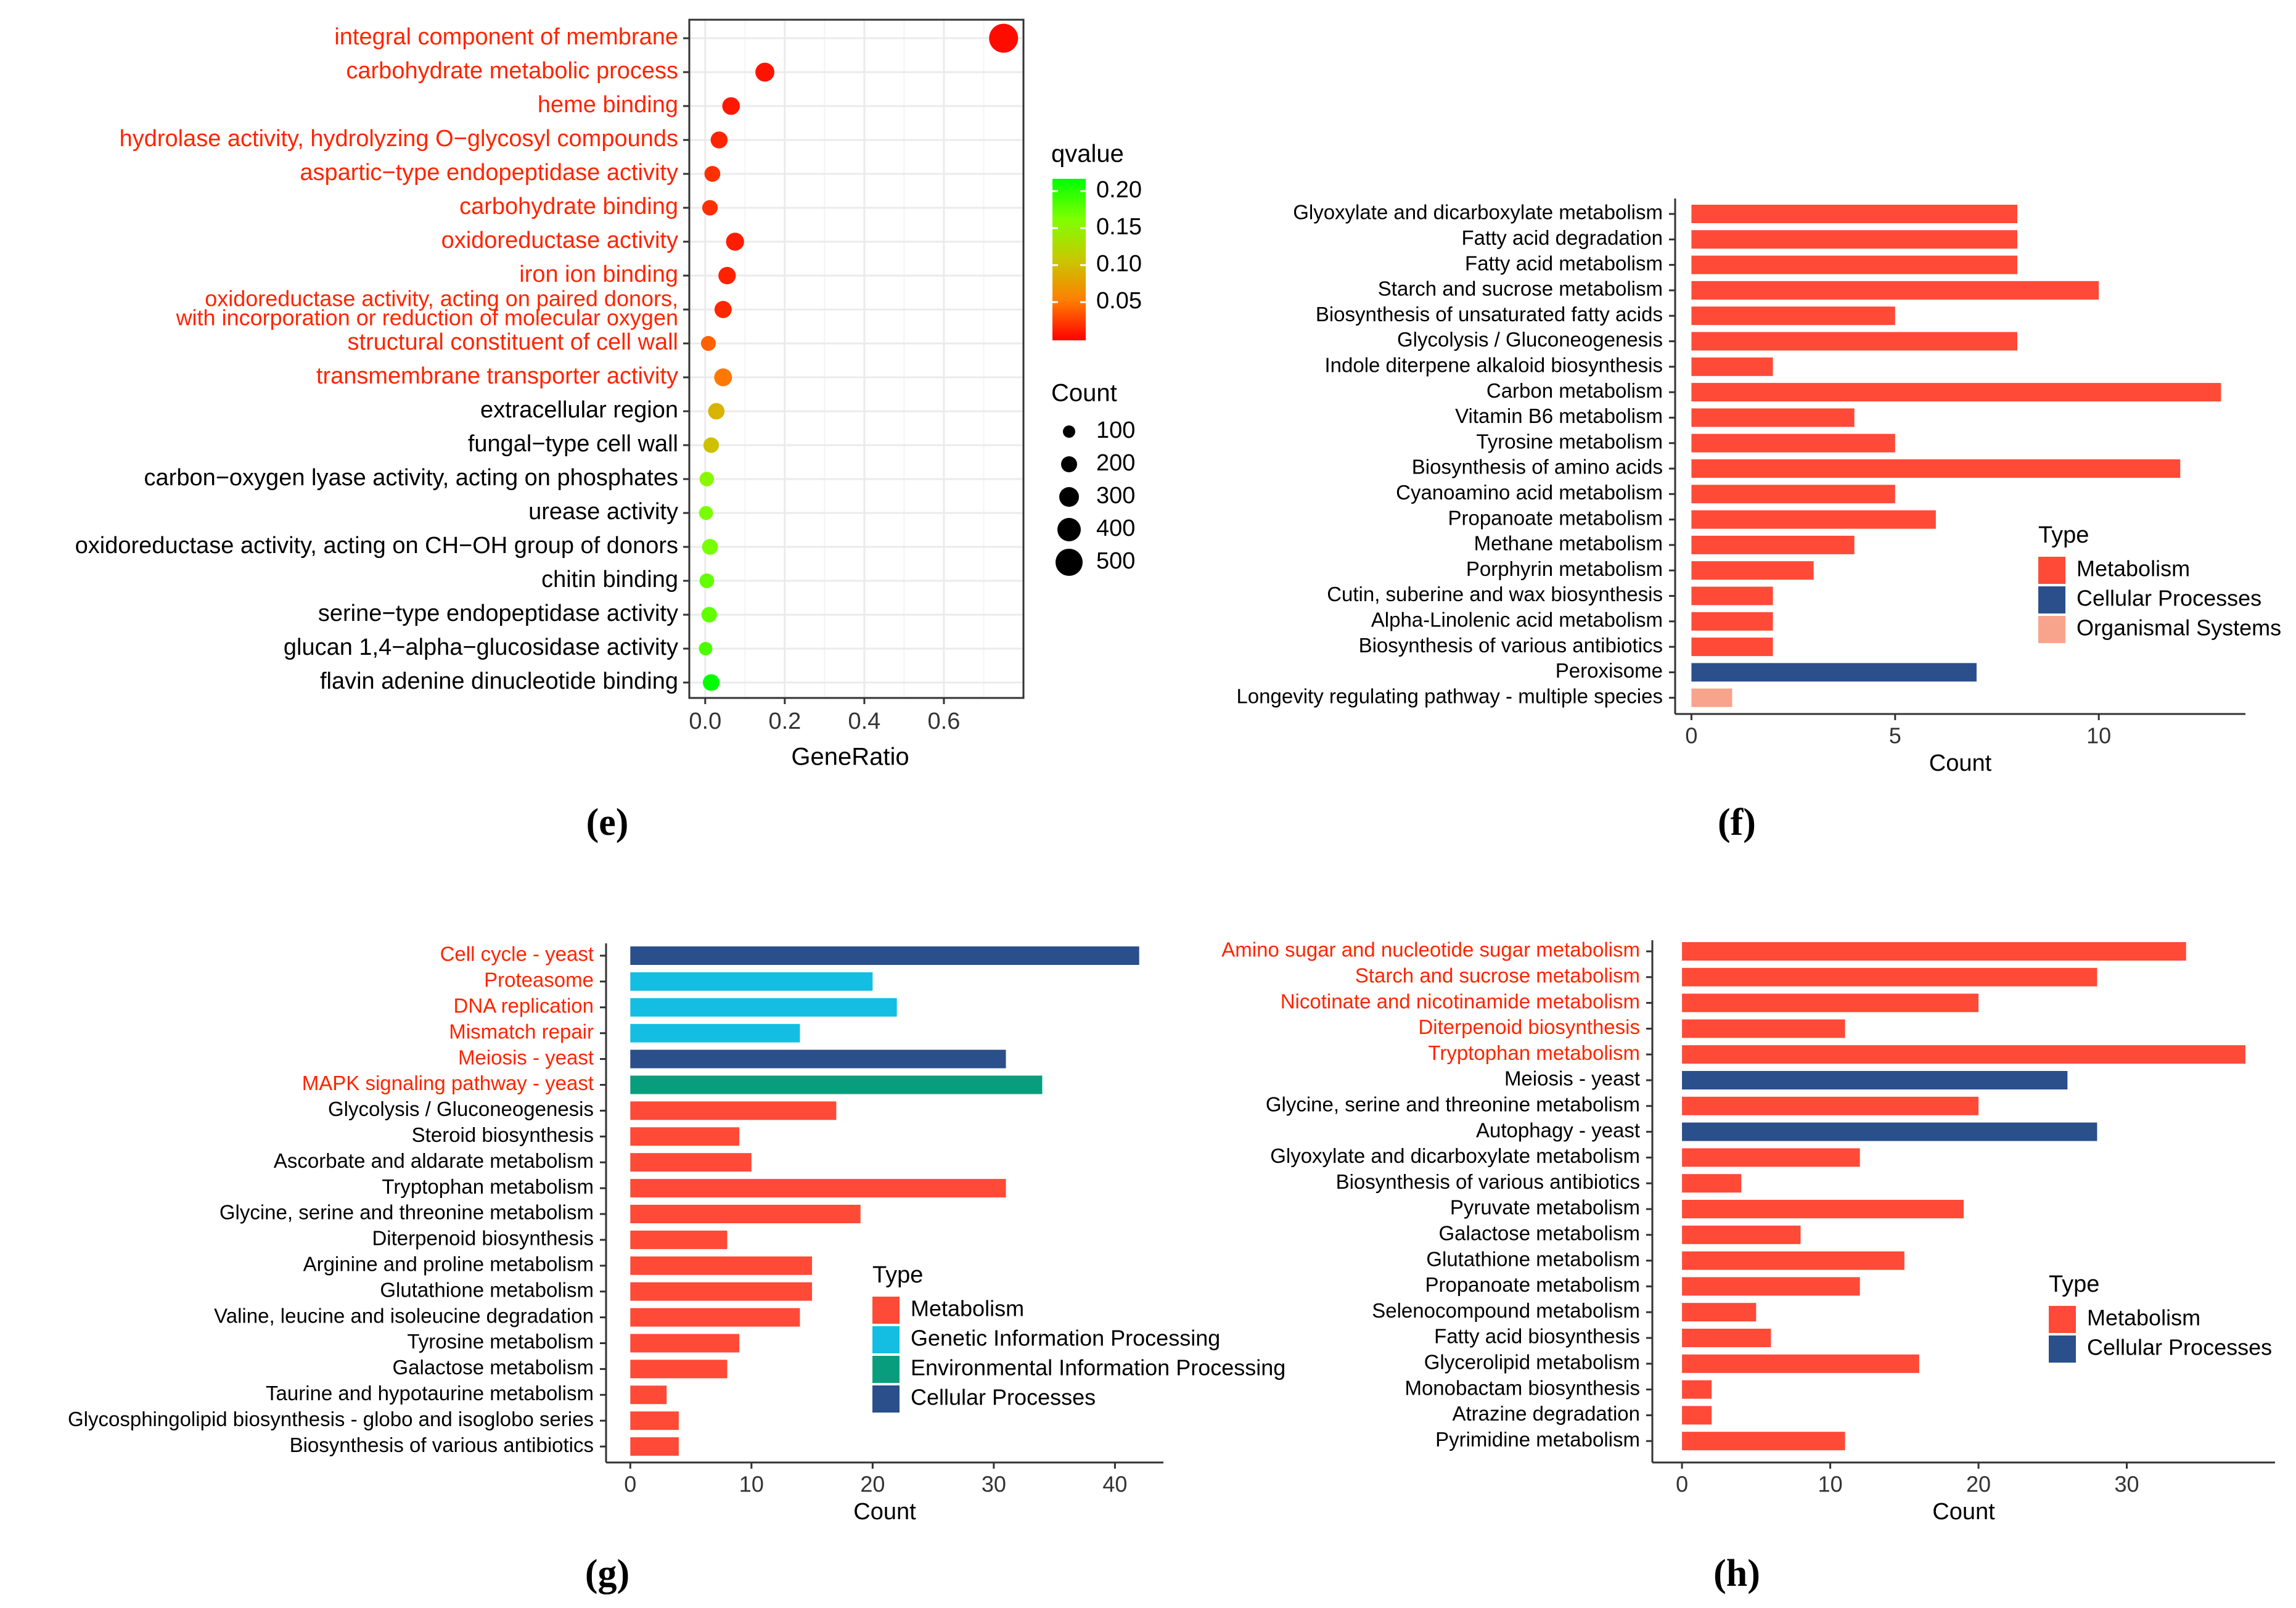 Image resolution: width=2296 pixels, height=1608 pixels. I want to click on bar-label: Tyrosine metabolism, so click(1569, 441).